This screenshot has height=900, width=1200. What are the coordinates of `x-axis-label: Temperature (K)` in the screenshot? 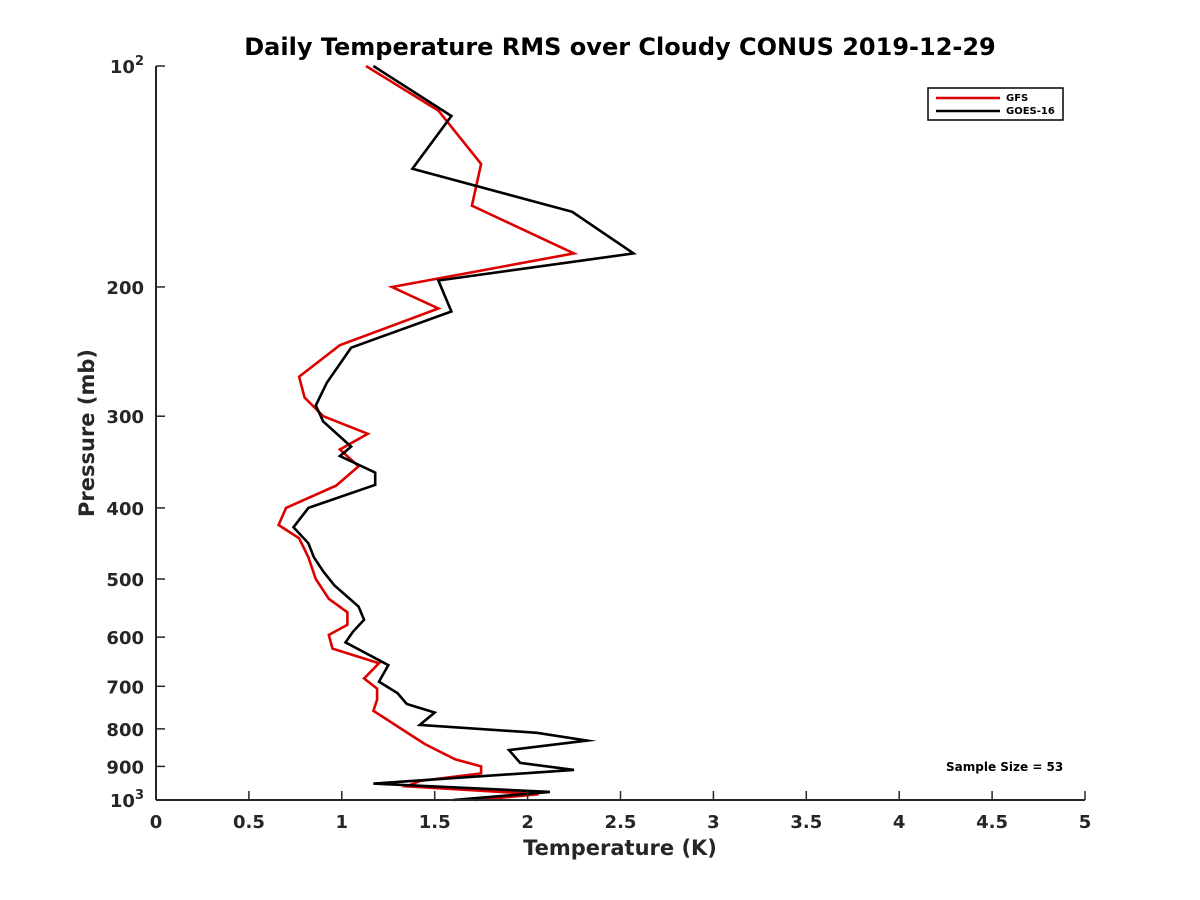 It's located at (620, 848).